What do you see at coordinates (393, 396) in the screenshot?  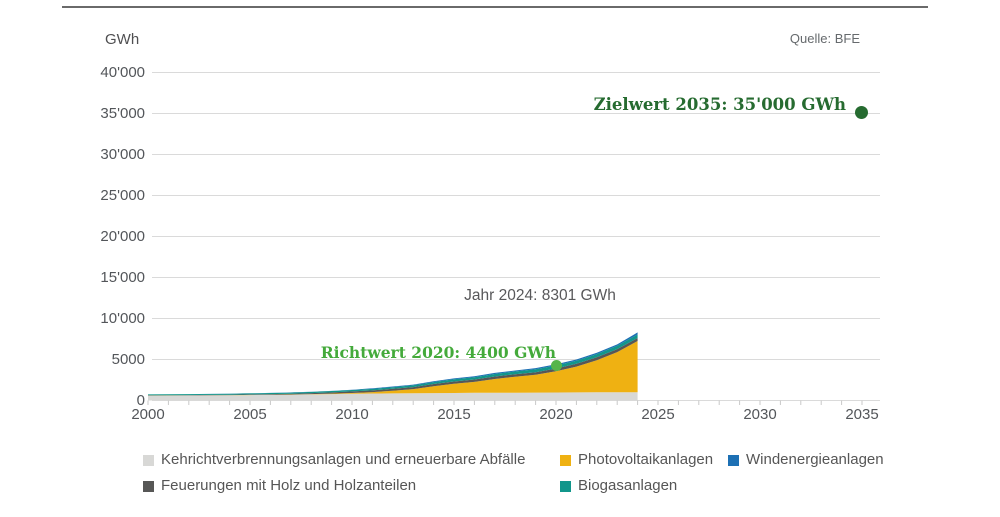 I see `area-kehrichtverbrennungsanlagen-und-erneuerbare-abf-lle` at bounding box center [393, 396].